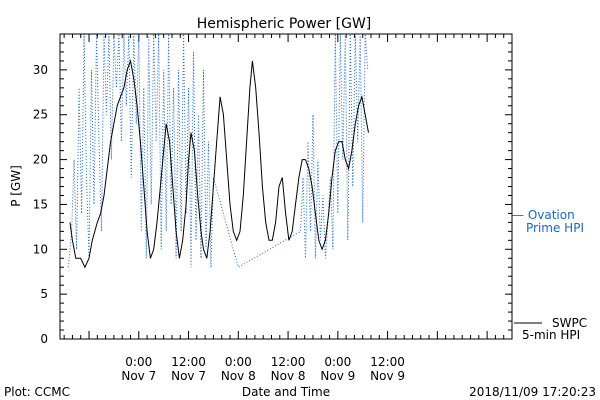  Describe the element at coordinates (551, 335) in the screenshot. I see `legend-swpc-line2: 5-min HPI` at that location.